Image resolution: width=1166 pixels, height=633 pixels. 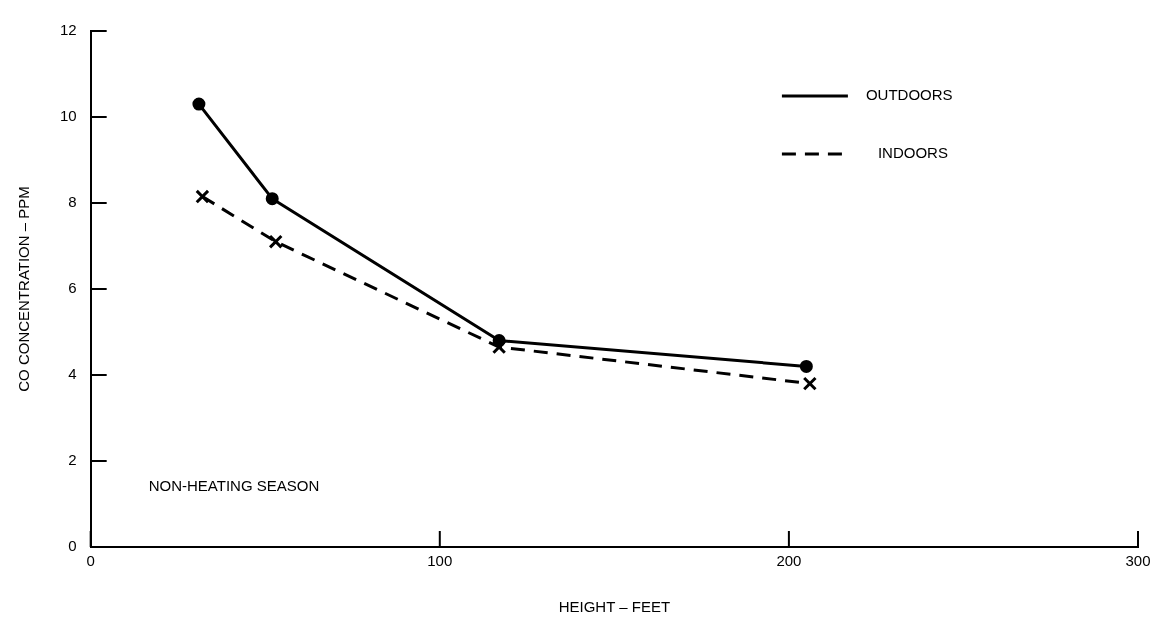 What do you see at coordinates (72, 288) in the screenshot?
I see `y-tick-label: 6` at bounding box center [72, 288].